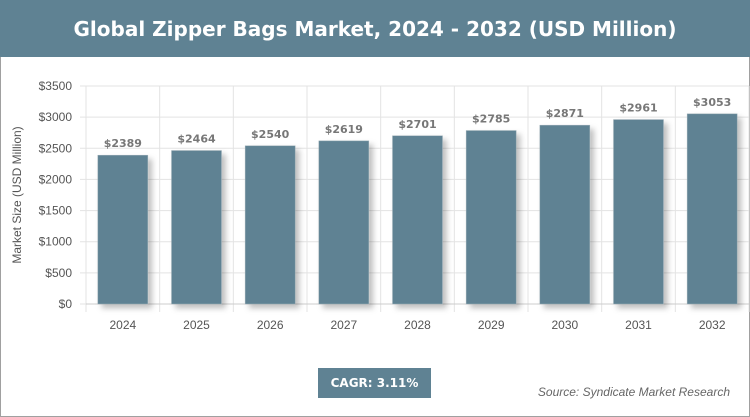 This screenshot has width=750, height=417. What do you see at coordinates (344, 222) in the screenshot?
I see `bar-2027` at bounding box center [344, 222].